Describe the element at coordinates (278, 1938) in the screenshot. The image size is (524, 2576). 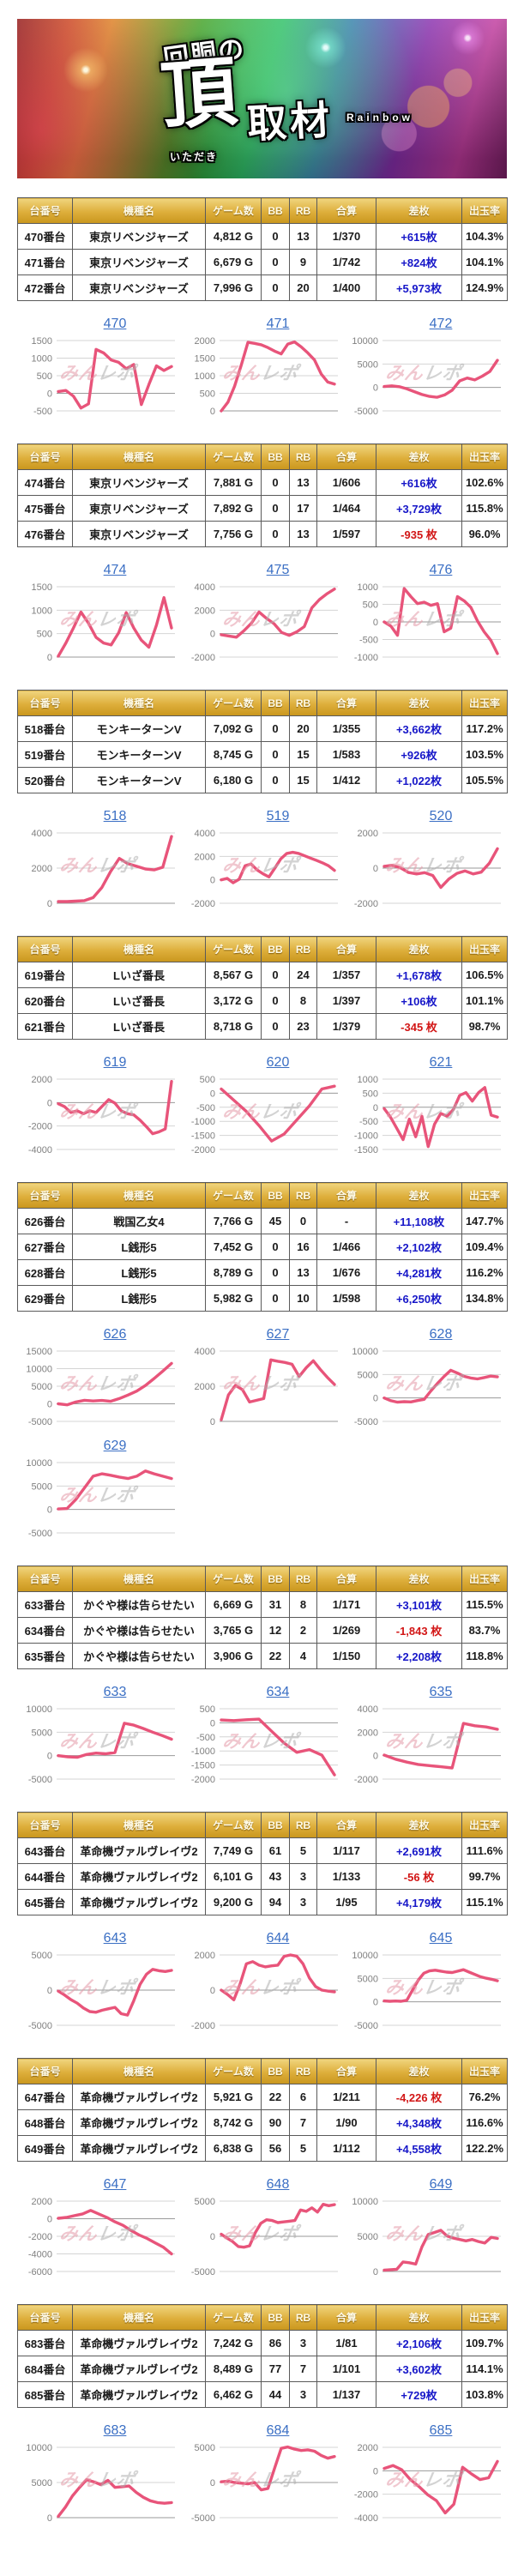
I see `machine-number-link: 644` at that location.